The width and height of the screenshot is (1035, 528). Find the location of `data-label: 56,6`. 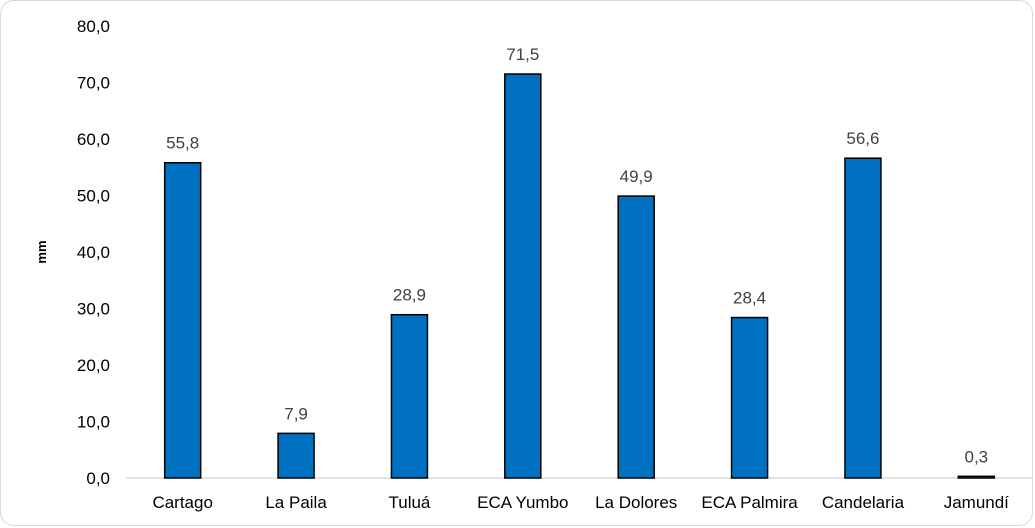

data-label: 56,6 is located at coordinates (862, 138).